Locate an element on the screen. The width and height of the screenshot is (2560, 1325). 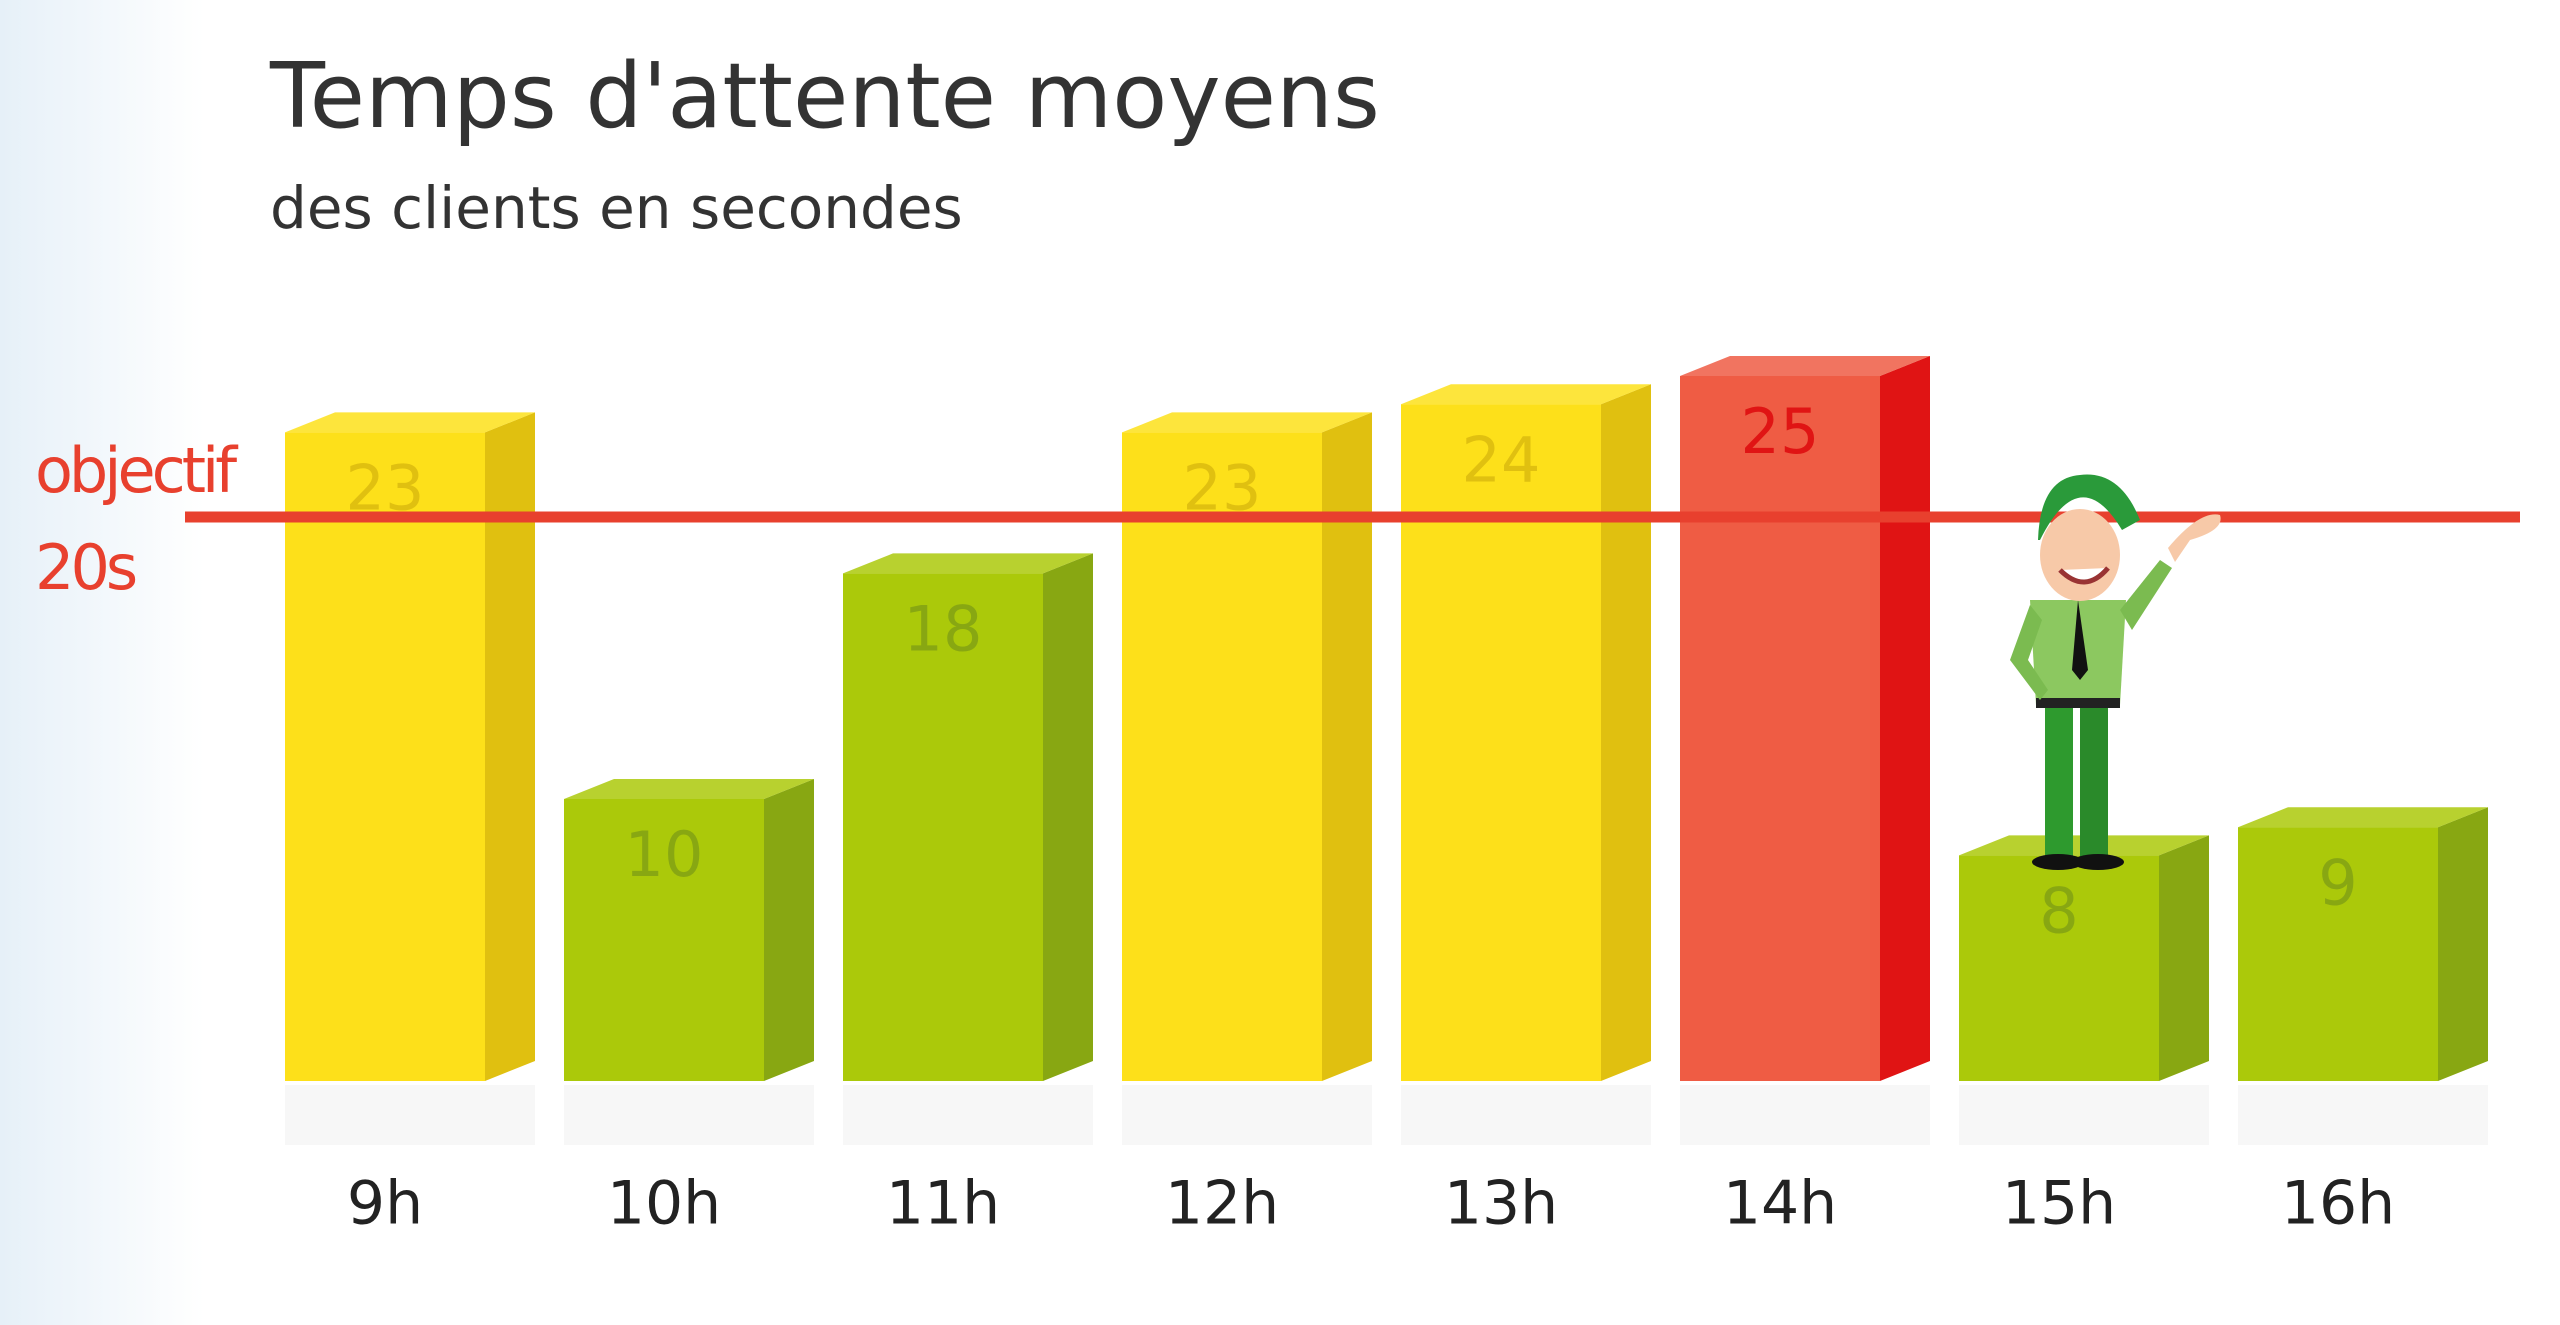
mascot is located at coordinates (2115, 672).